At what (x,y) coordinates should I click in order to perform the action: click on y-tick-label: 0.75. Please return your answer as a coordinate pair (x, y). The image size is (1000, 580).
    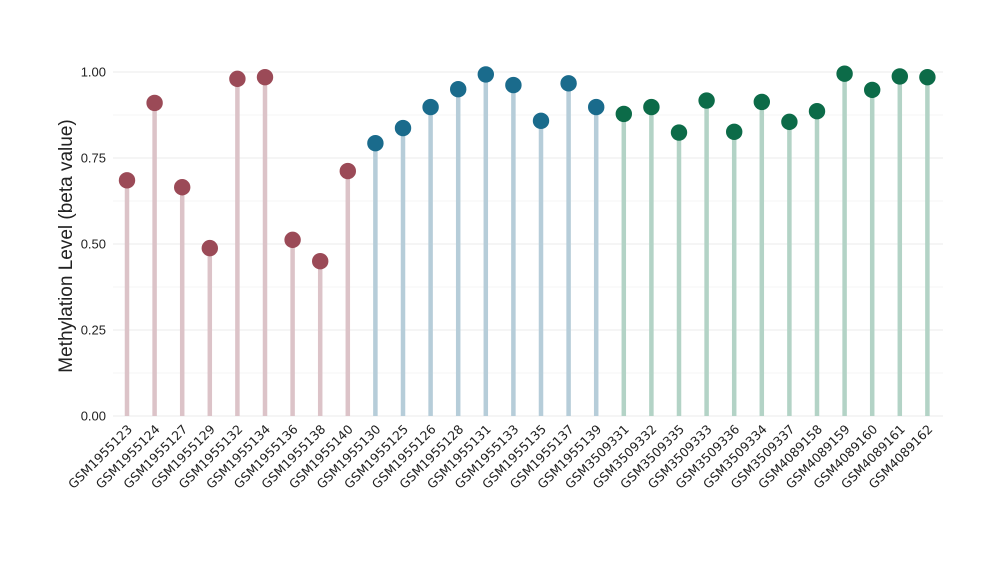
    Looking at the image, I should click on (93, 158).